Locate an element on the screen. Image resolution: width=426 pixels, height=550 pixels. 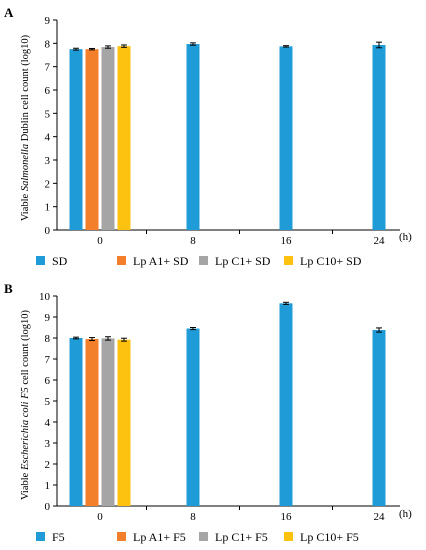
error-bar-b-s2-c0 is located at coordinates (108, 338).